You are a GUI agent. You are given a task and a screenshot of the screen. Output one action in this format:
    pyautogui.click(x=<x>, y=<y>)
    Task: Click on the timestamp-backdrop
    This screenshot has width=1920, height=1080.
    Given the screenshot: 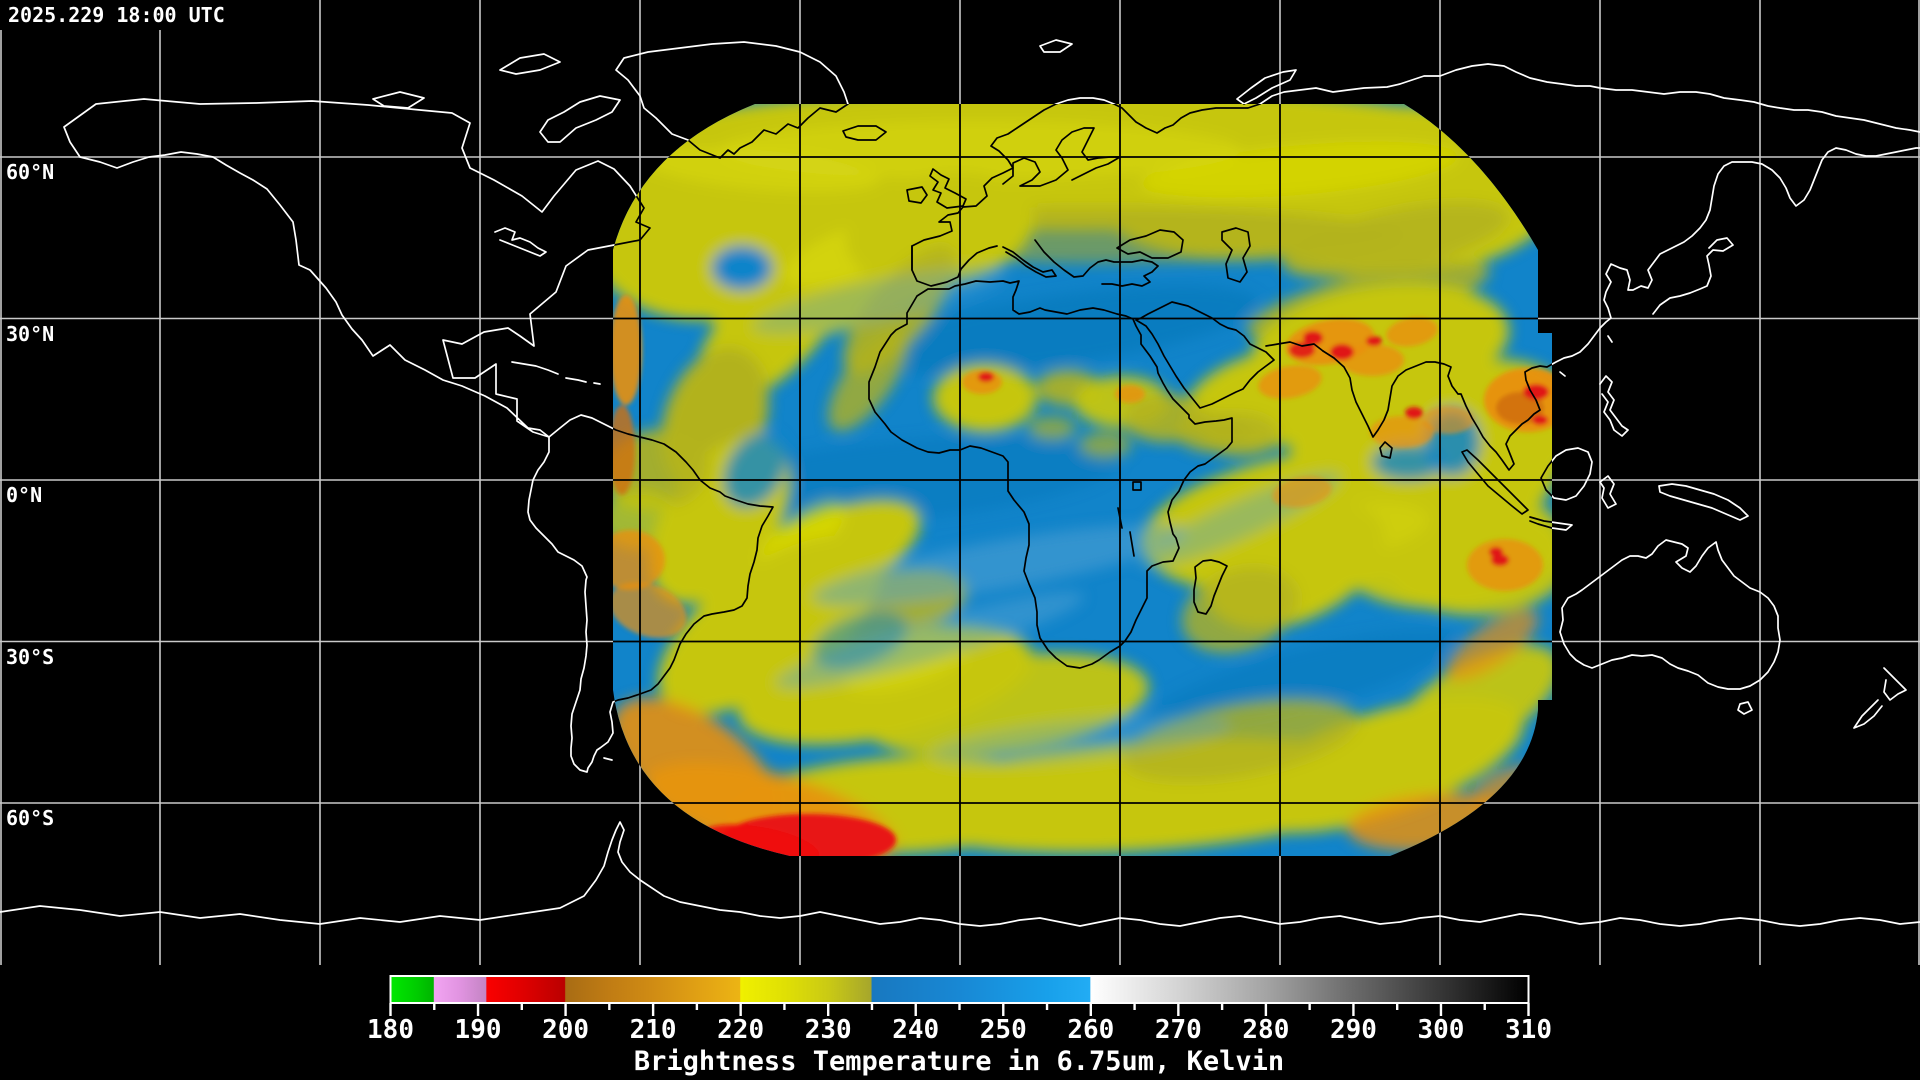 What is the action you would take?
    pyautogui.click(x=137, y=15)
    